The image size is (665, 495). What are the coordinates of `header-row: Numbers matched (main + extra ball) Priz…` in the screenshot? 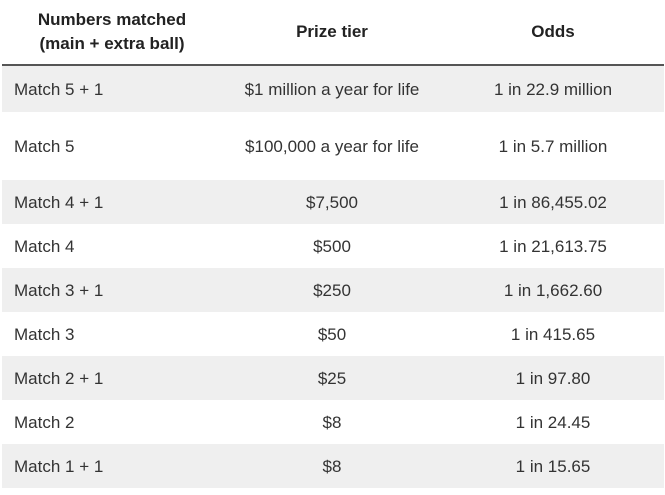 It's located at (333, 33).